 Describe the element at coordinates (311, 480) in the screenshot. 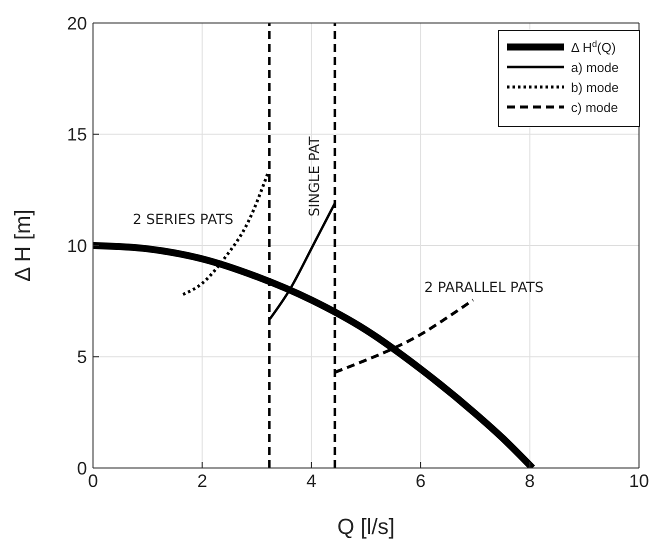

I see `x-tick-label: 4` at that location.